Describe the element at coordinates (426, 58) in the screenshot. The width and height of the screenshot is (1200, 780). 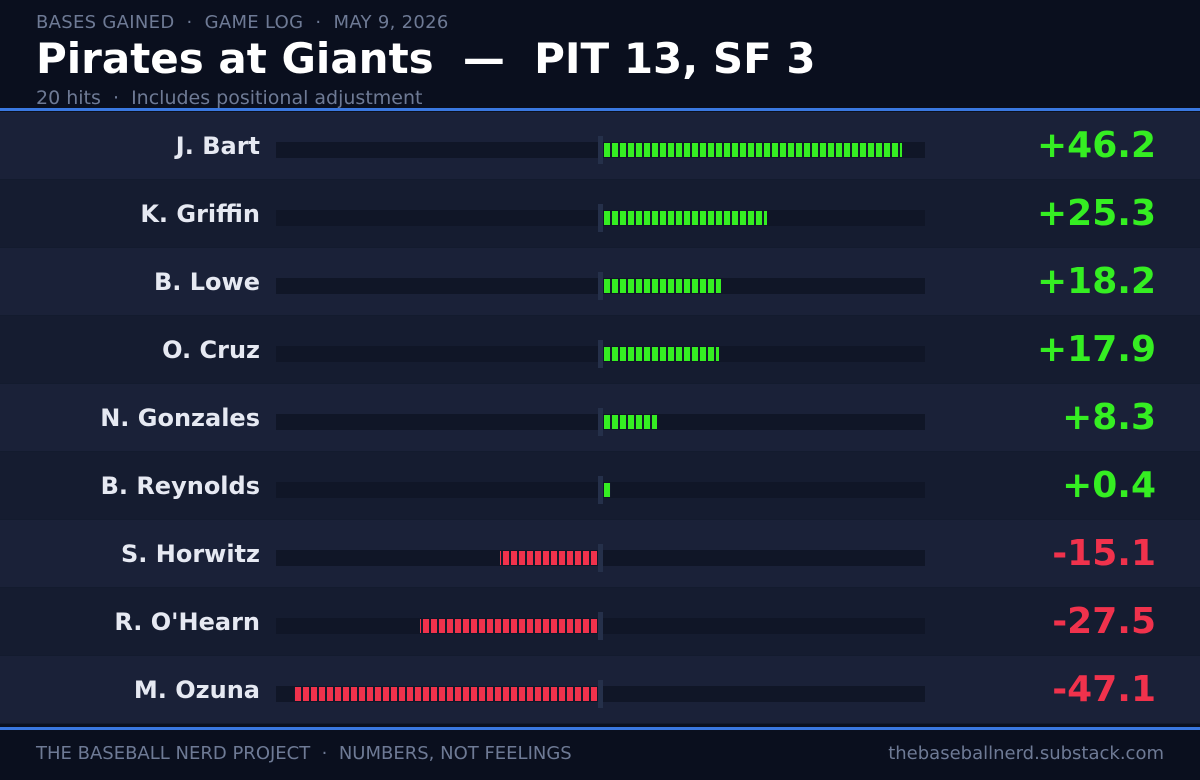
I see `chart-title: Pirates at Giants — PIT 13, SF 3` at that location.